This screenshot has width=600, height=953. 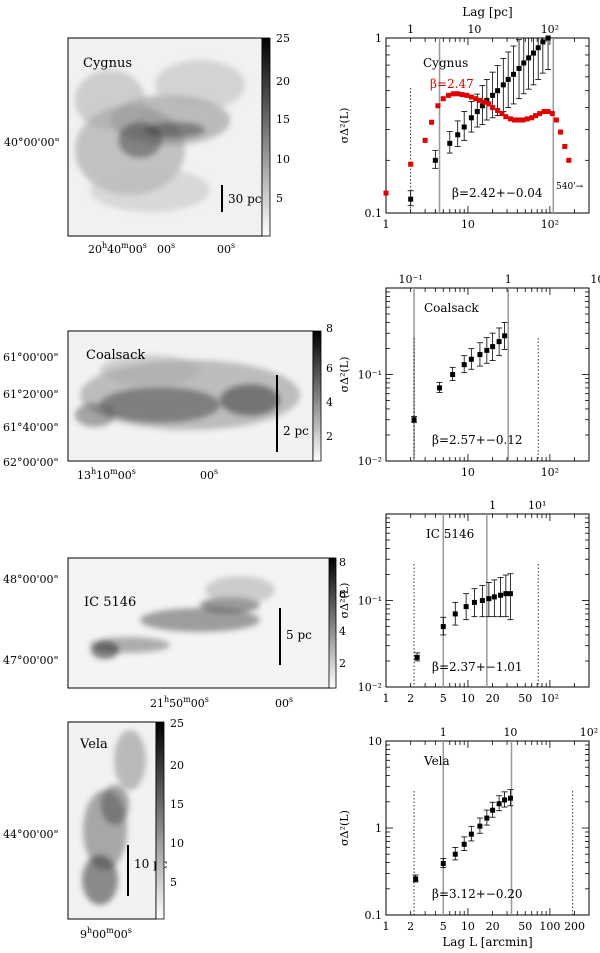 I want to click on x-axis-bottom-label: Lag L [arcmin], so click(x=487, y=942).